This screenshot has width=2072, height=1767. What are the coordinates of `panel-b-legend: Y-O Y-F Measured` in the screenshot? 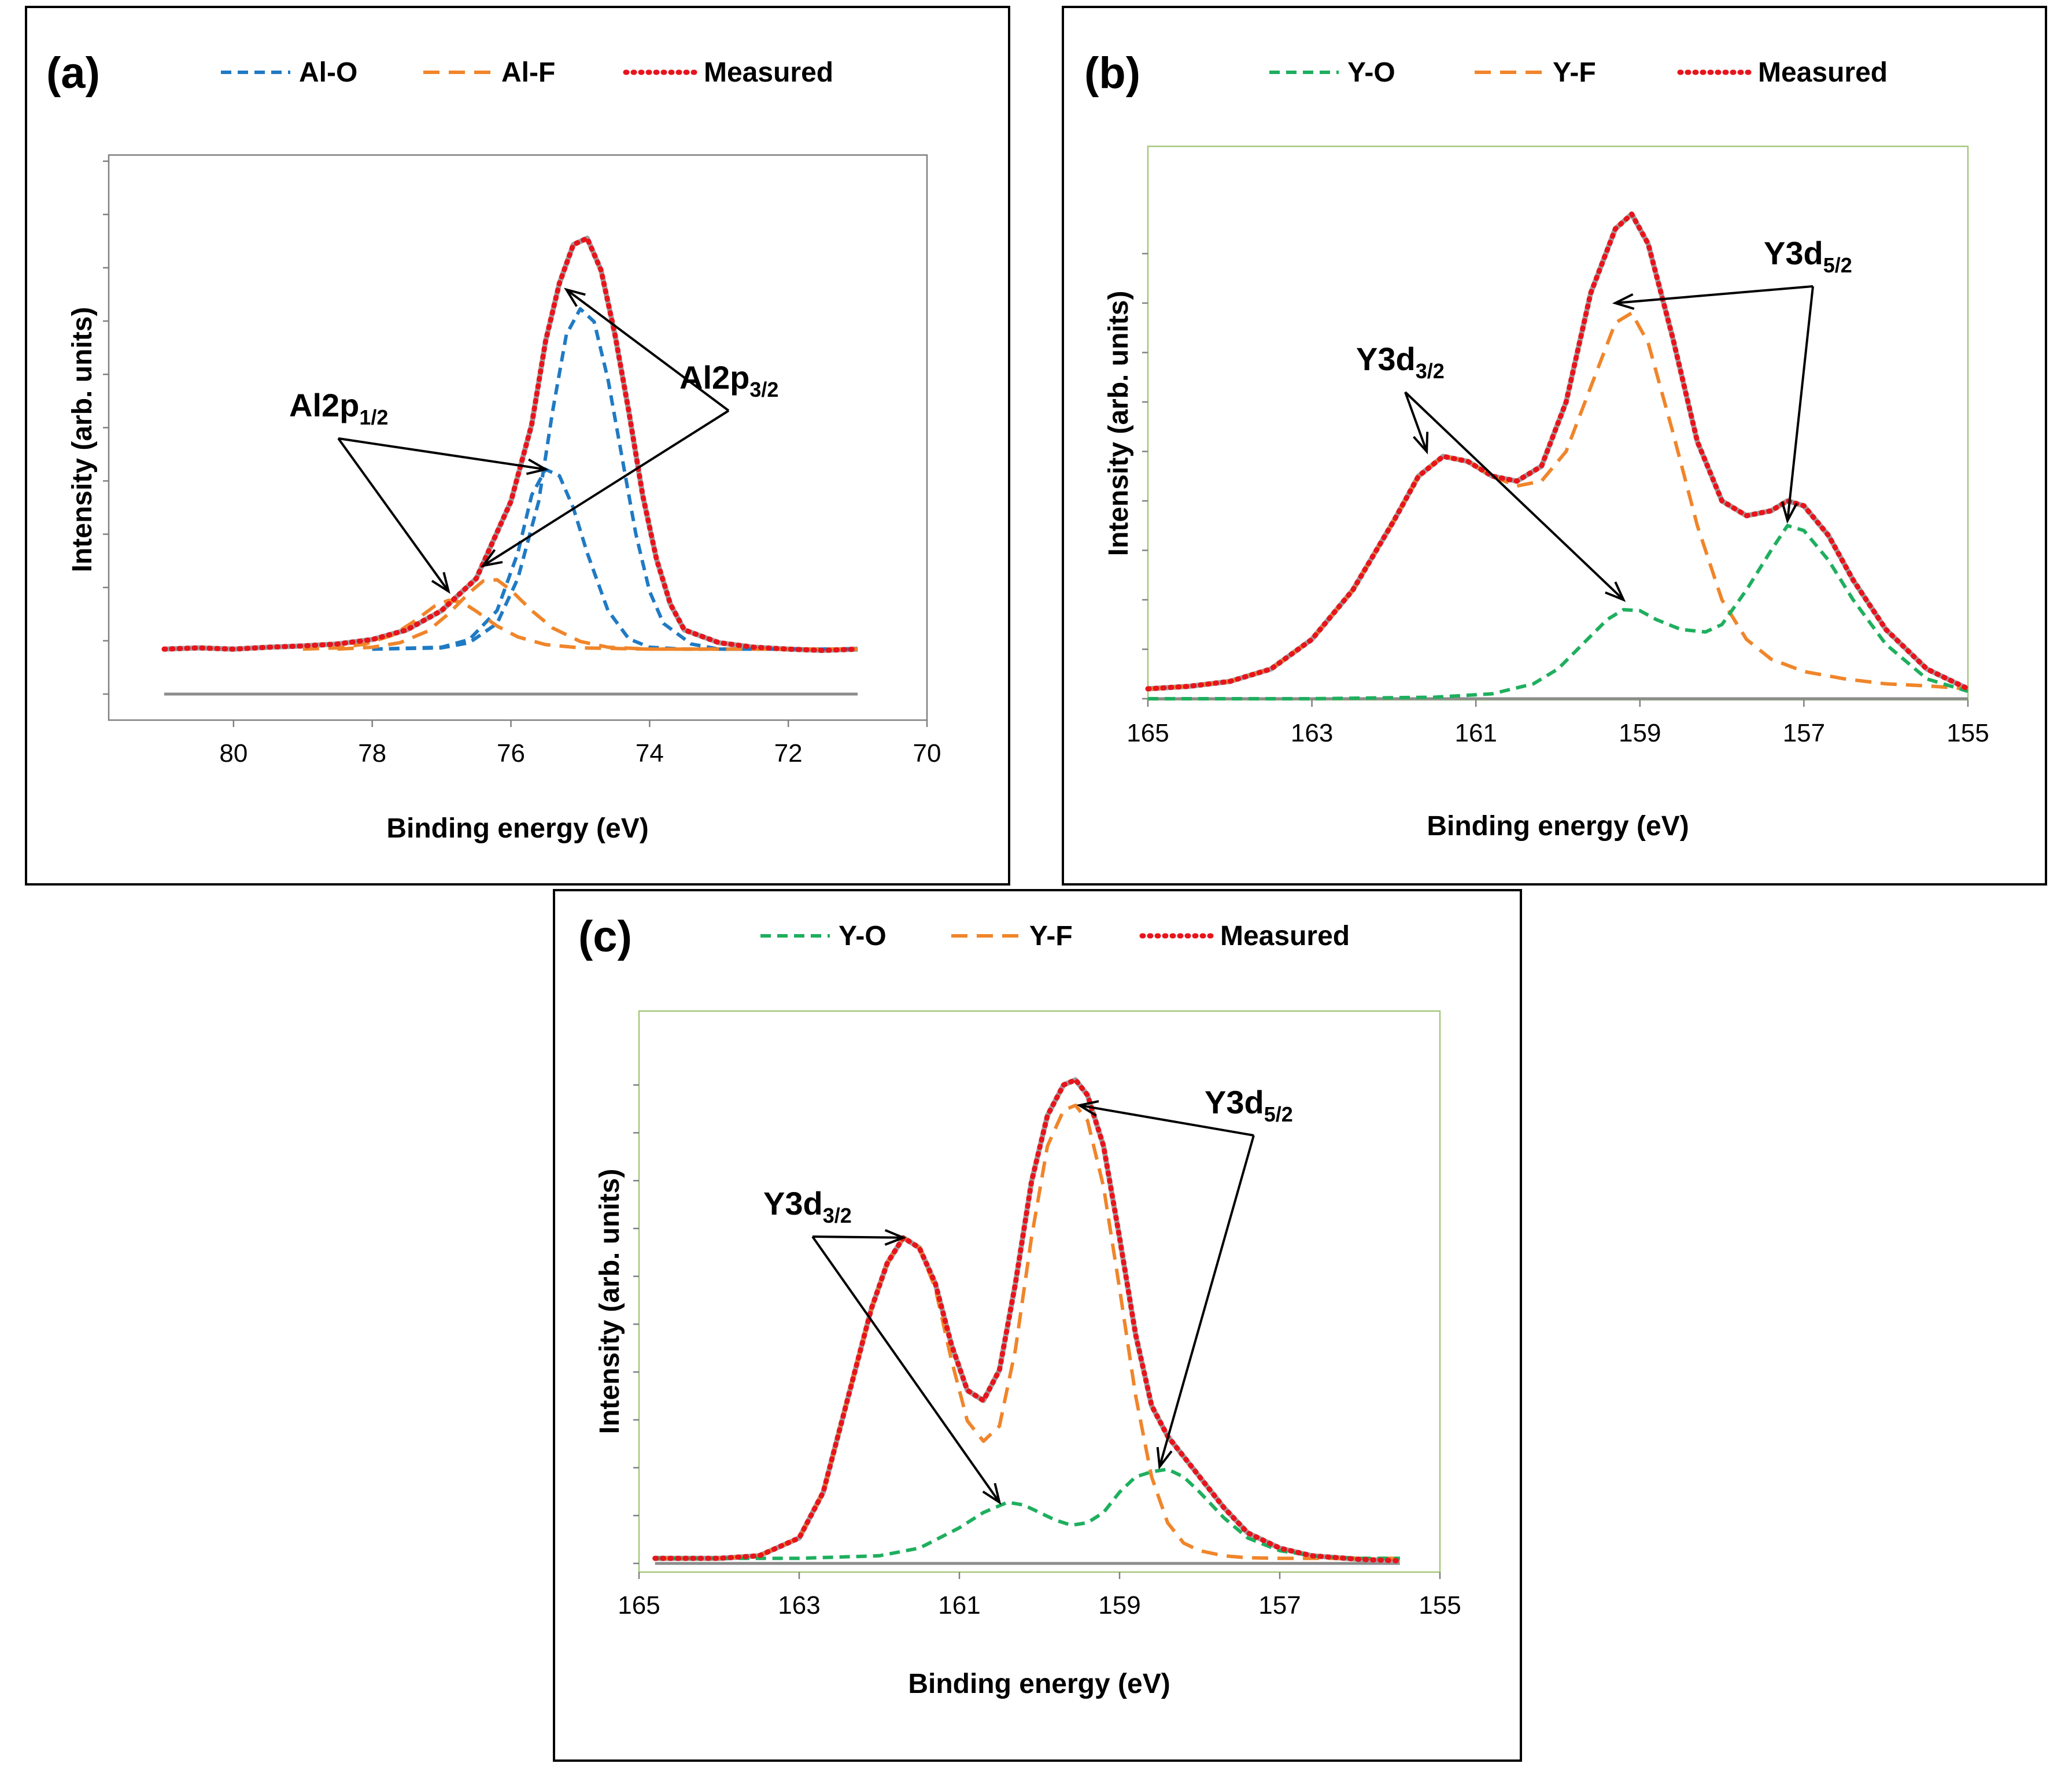 It's located at (1579, 72).